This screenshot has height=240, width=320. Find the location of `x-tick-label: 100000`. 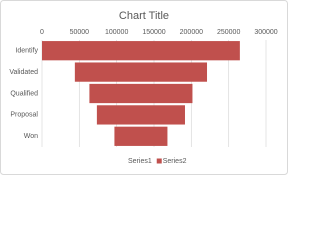

x-tick-label: 100000 is located at coordinates (116, 32).